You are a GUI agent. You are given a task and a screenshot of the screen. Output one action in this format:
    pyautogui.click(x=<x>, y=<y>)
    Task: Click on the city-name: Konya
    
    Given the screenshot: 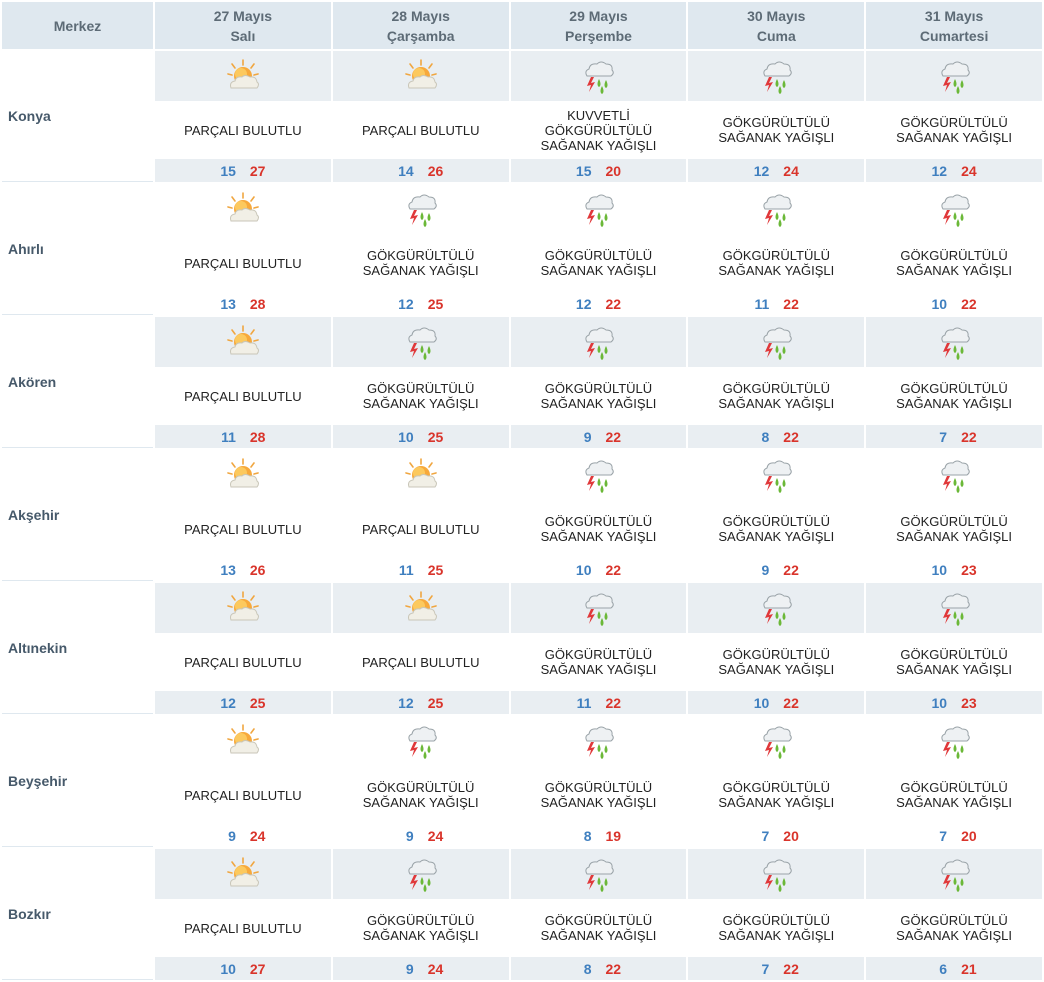 What is the action you would take?
    pyautogui.click(x=77, y=116)
    